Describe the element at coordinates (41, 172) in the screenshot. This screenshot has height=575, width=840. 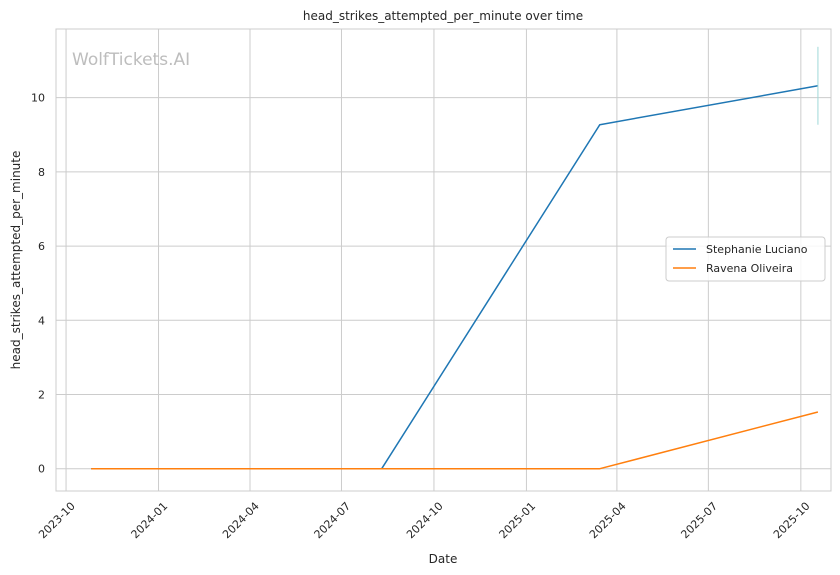
I see `y-tick-label: 8` at that location.